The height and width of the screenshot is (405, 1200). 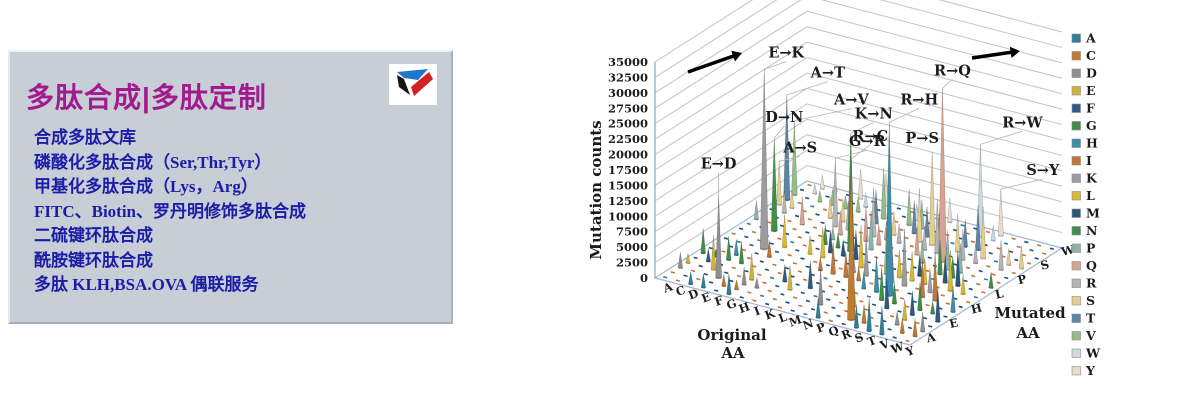 What do you see at coordinates (628, 170) in the screenshot?
I see `y-tick-label: 17500` at bounding box center [628, 170].